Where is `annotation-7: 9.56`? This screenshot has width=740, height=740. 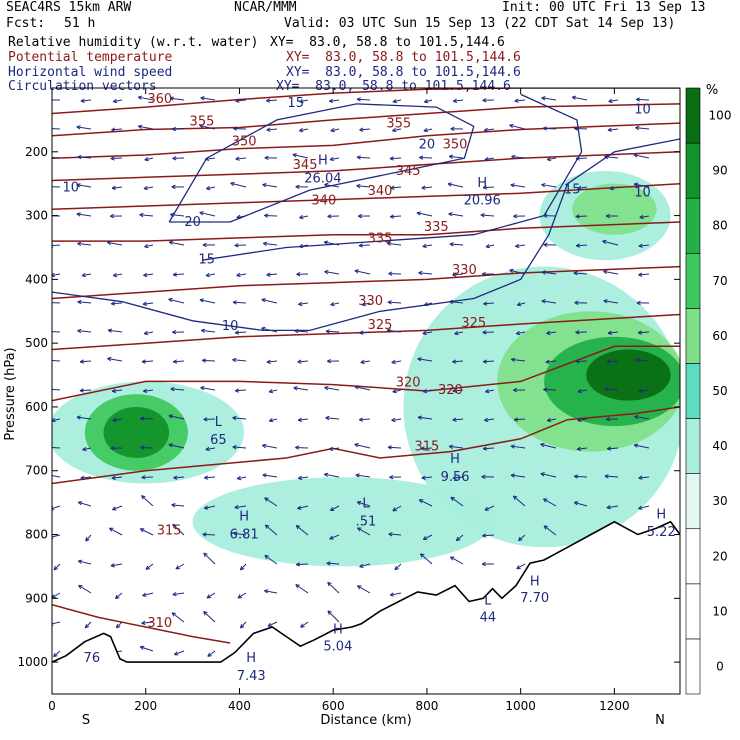
annotation-7: 9.56 is located at coordinates (455, 477).